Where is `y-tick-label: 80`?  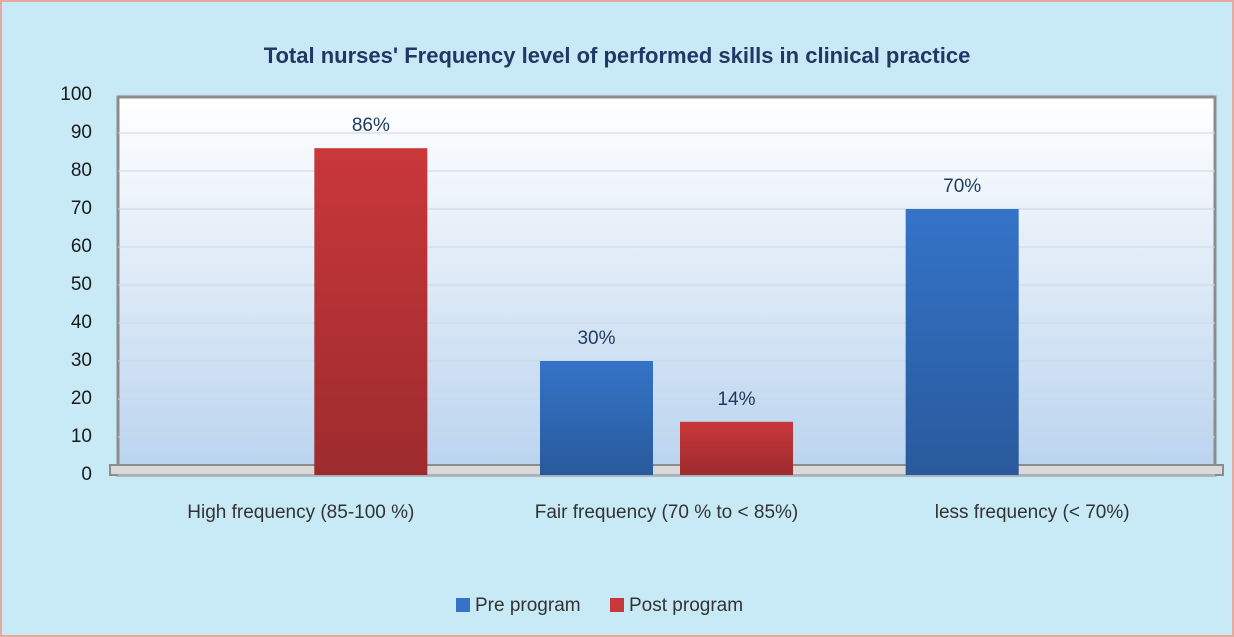 y-tick-label: 80 is located at coordinates (81, 170).